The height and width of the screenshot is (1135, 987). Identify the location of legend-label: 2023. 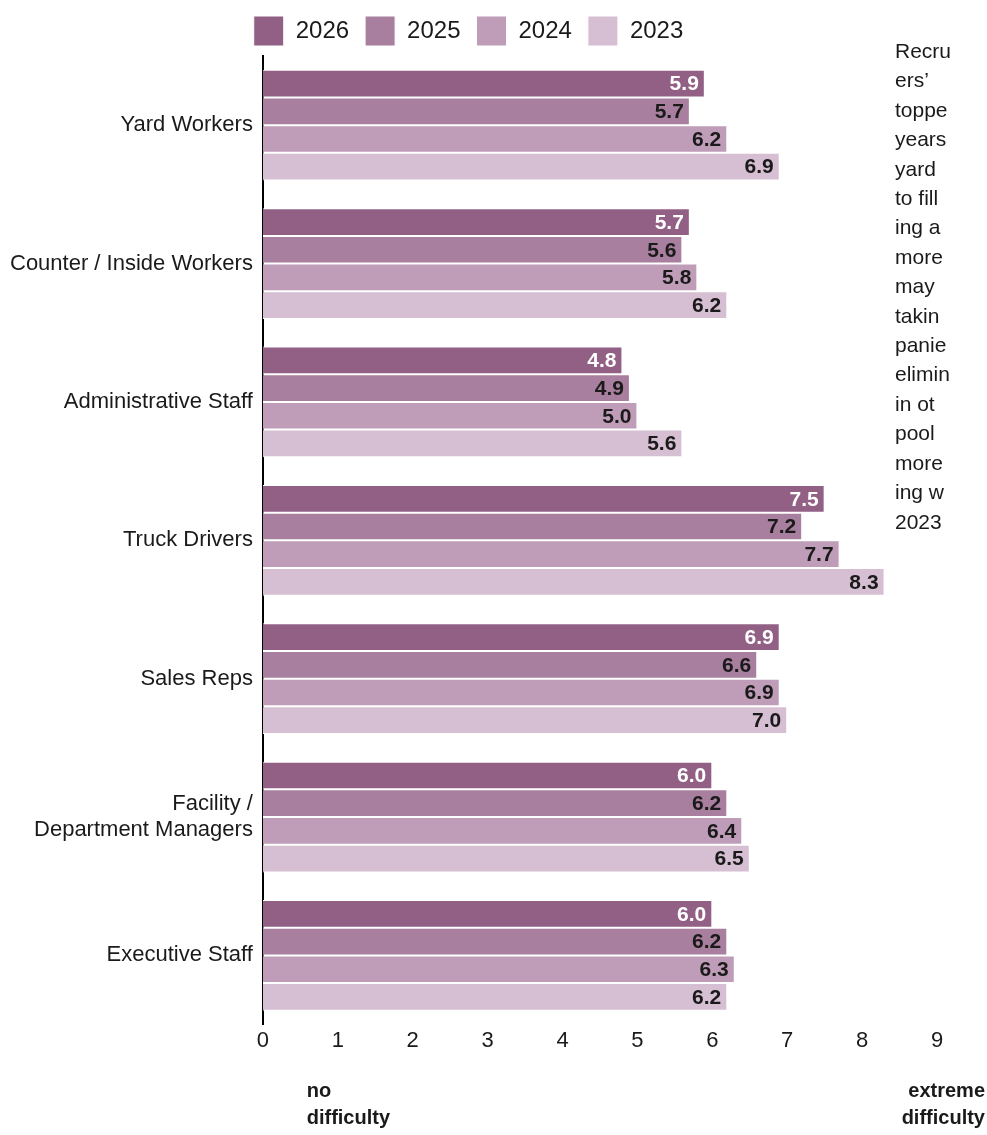
(656, 29).